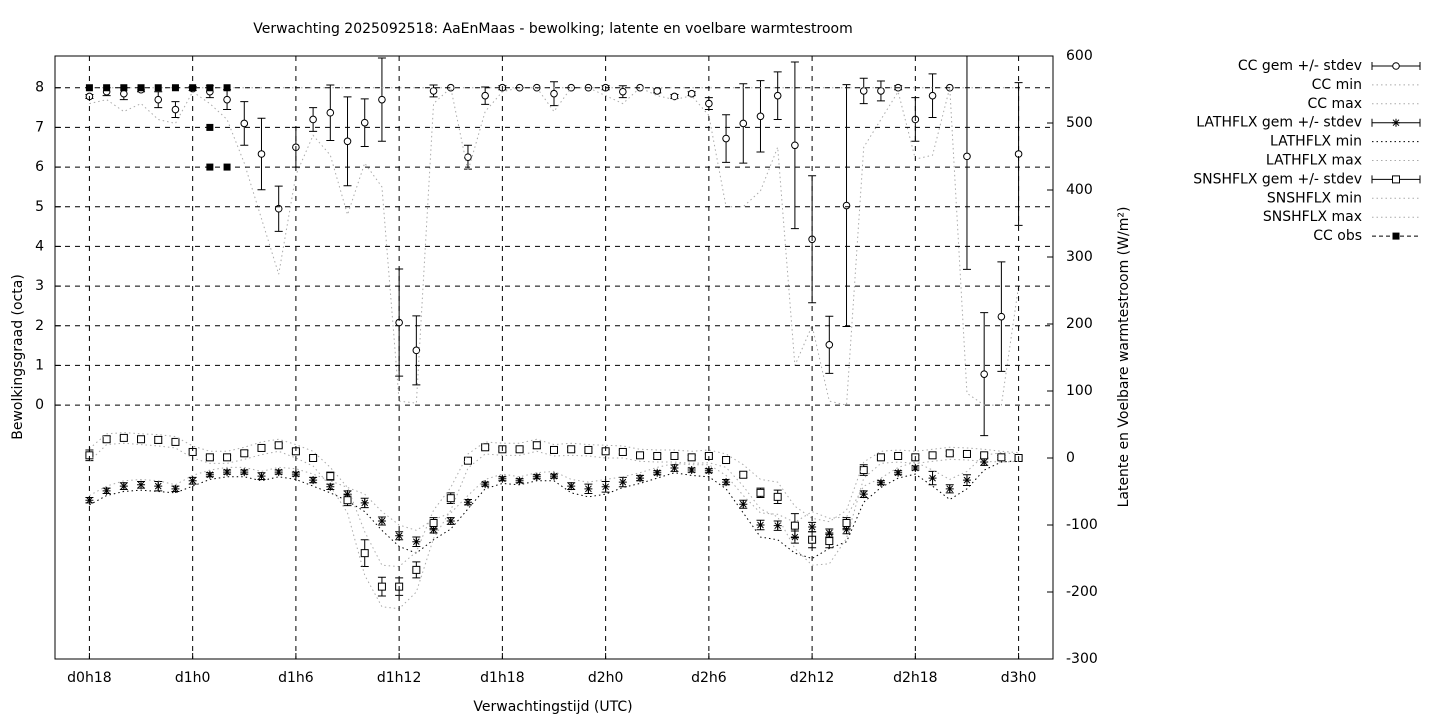  I want to click on y2-tick-label: 0, so click(1070, 458).